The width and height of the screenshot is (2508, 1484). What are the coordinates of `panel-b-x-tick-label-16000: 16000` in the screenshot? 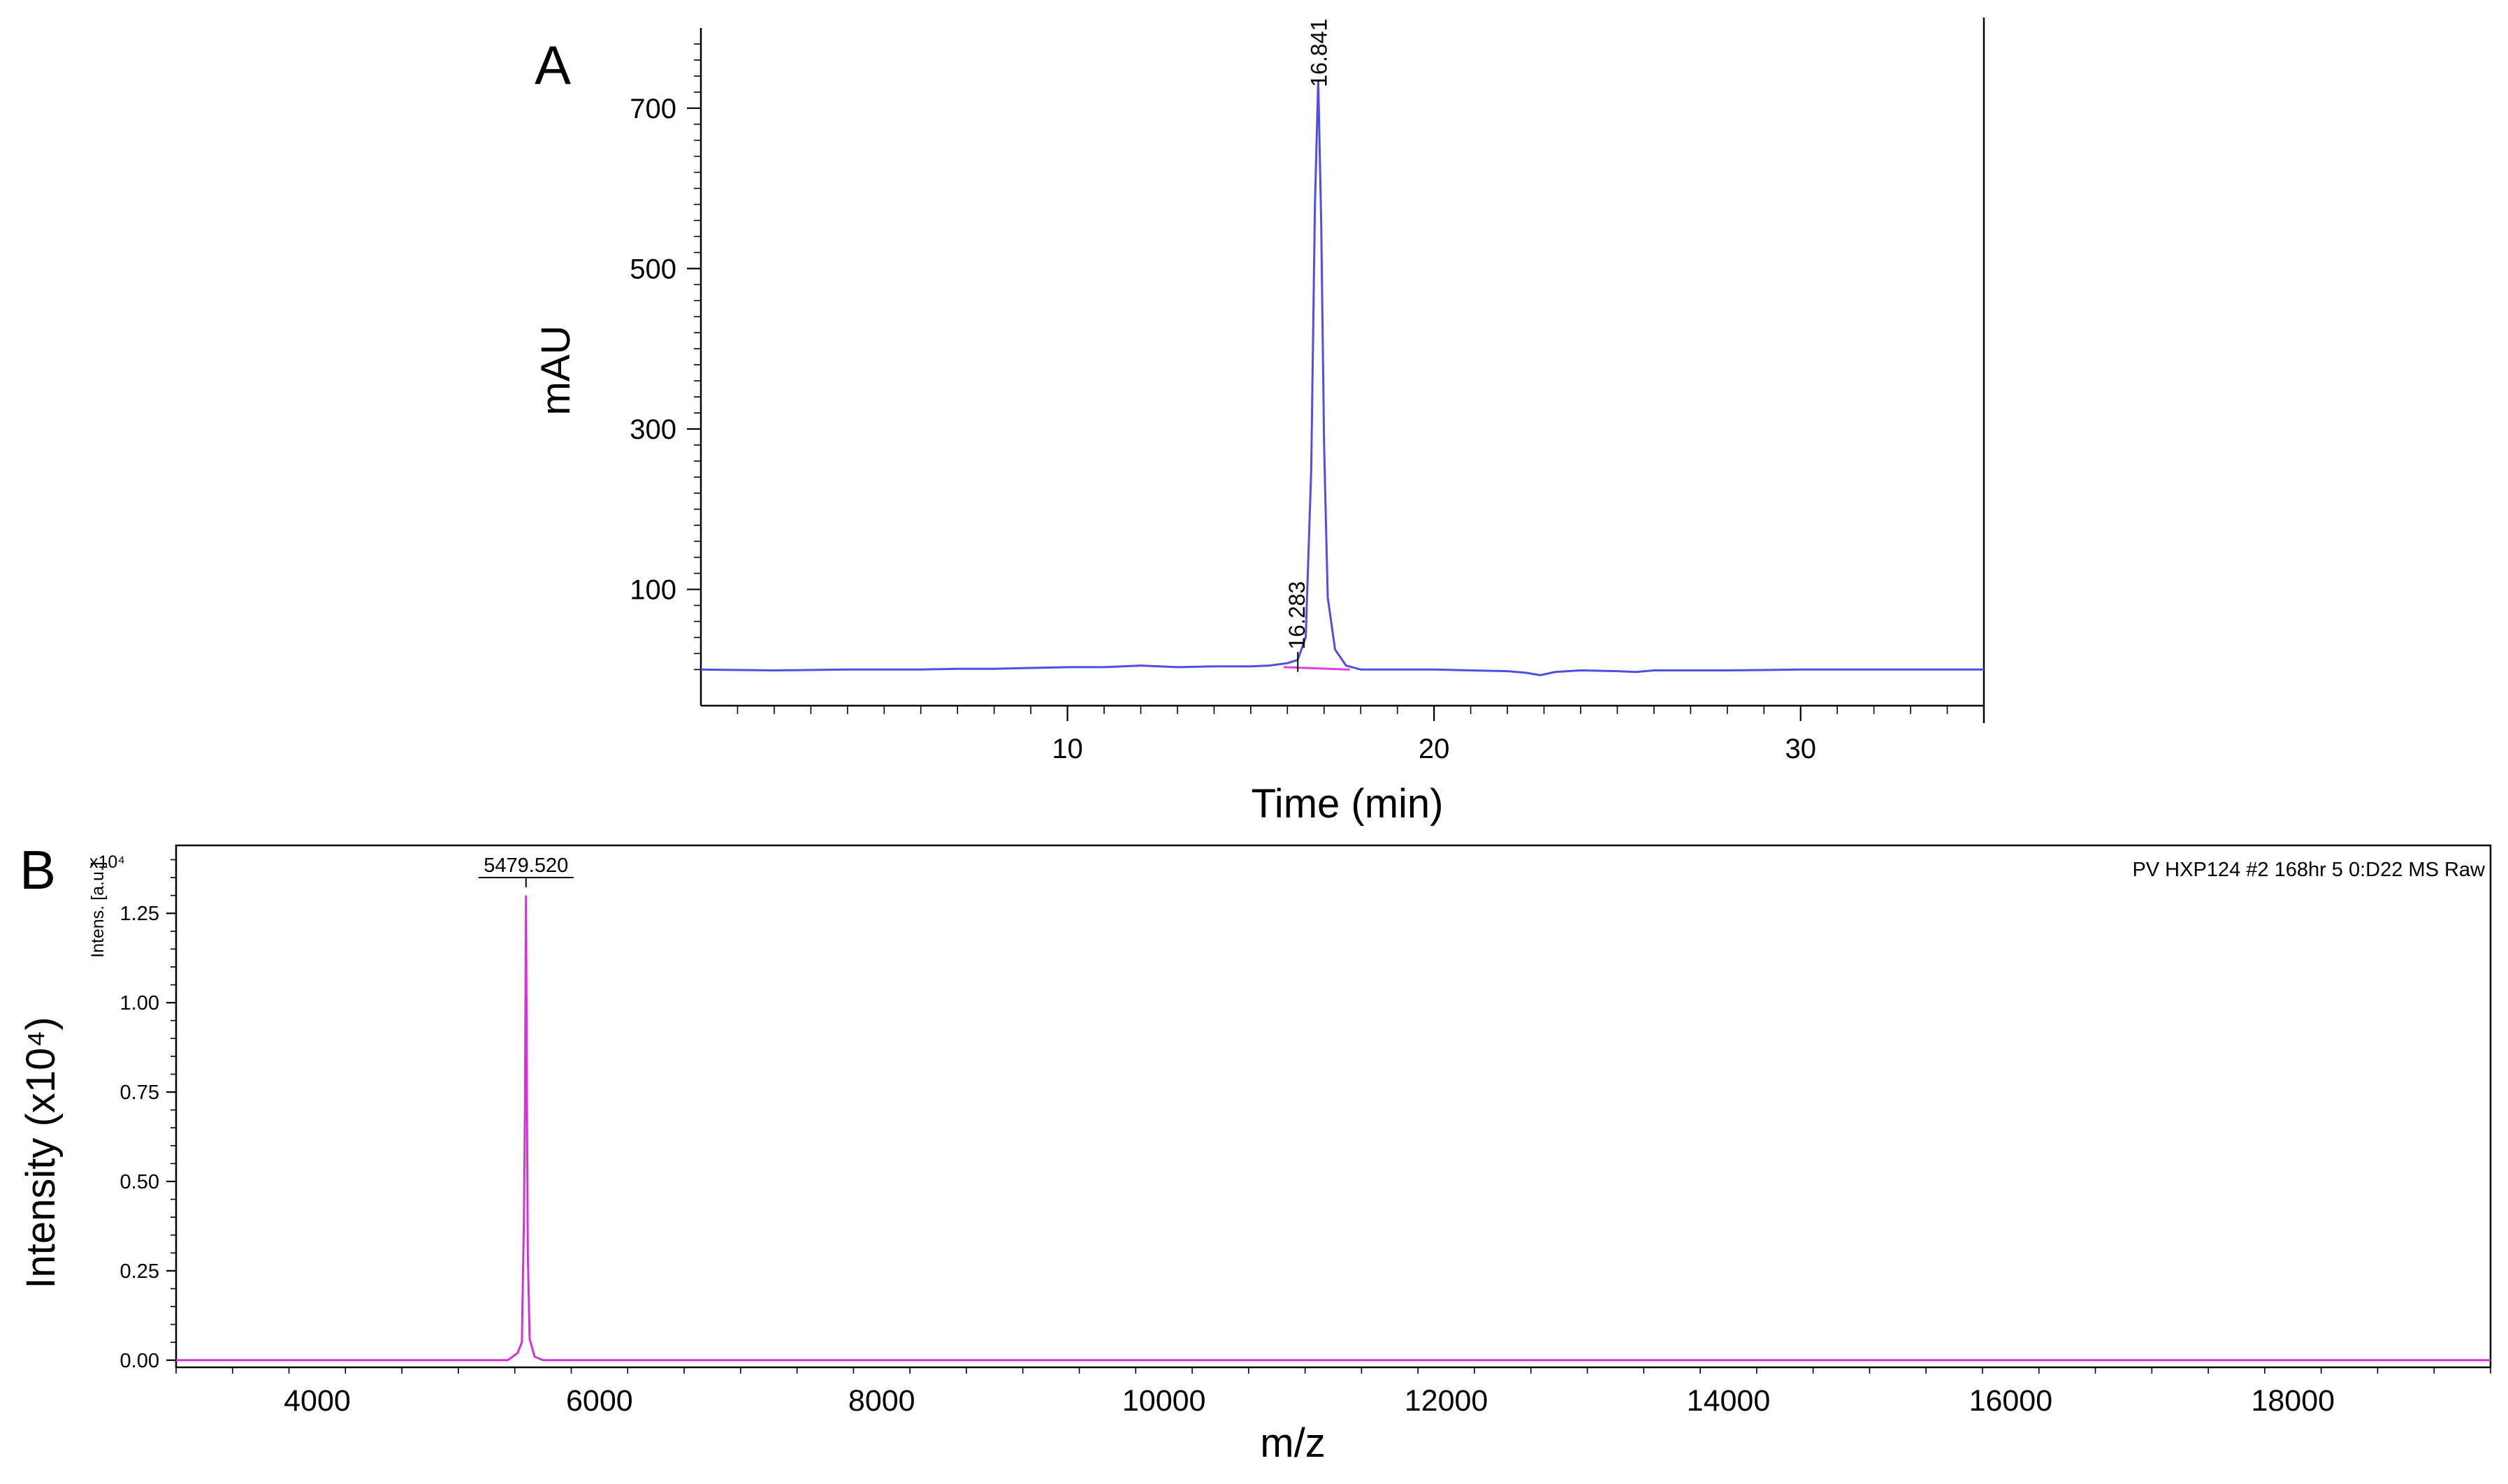 It's located at (2011, 1401).